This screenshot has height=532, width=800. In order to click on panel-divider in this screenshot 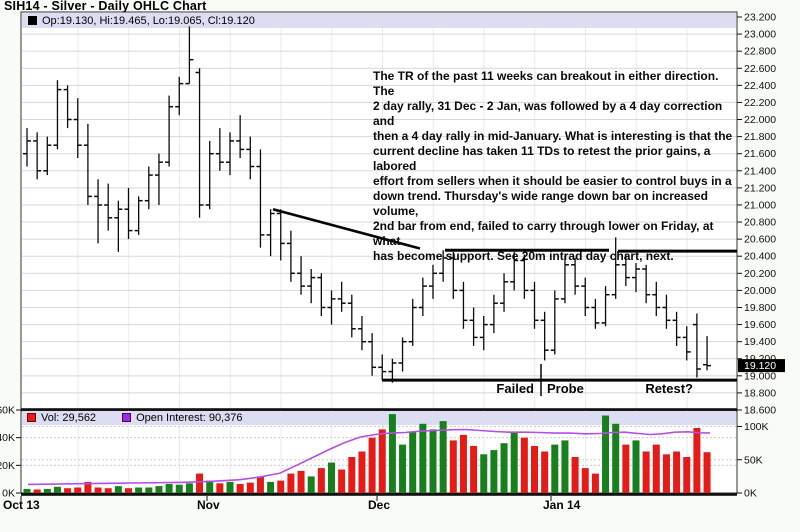, I will do `click(379, 409)`.